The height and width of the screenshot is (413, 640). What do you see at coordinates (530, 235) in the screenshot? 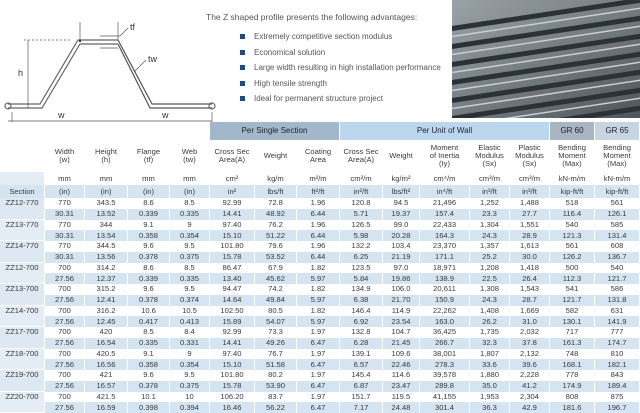
I see `cell-imperial: 28.9` at bounding box center [530, 235].